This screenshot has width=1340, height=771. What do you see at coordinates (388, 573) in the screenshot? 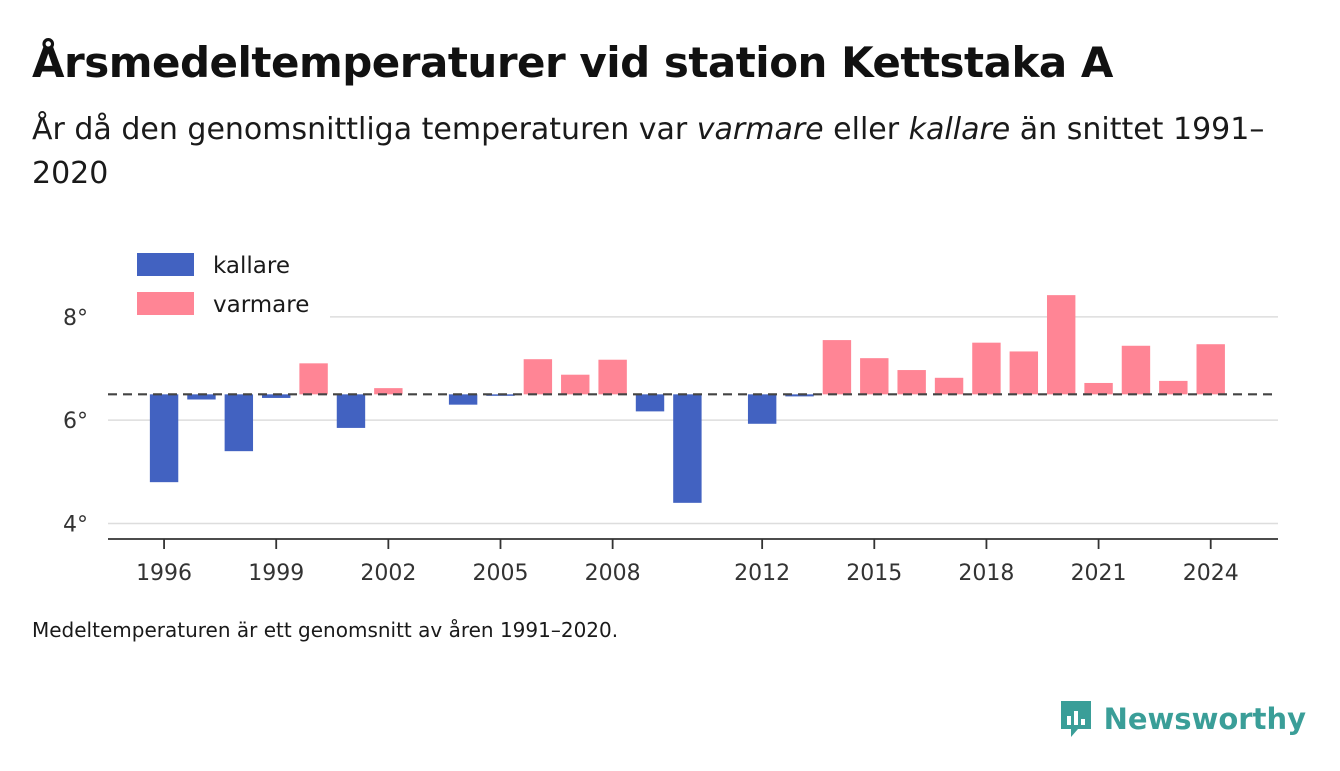
I see `x-tick-label-2002: 2002` at bounding box center [388, 573].